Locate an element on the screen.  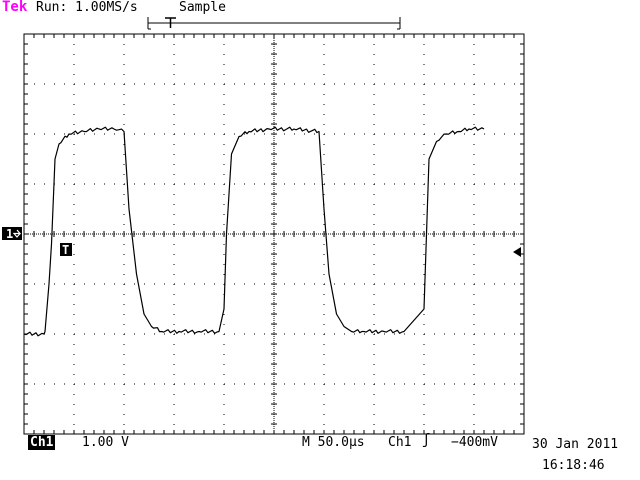
date-readout: 30 Jan 2011 is located at coordinates (575, 444).